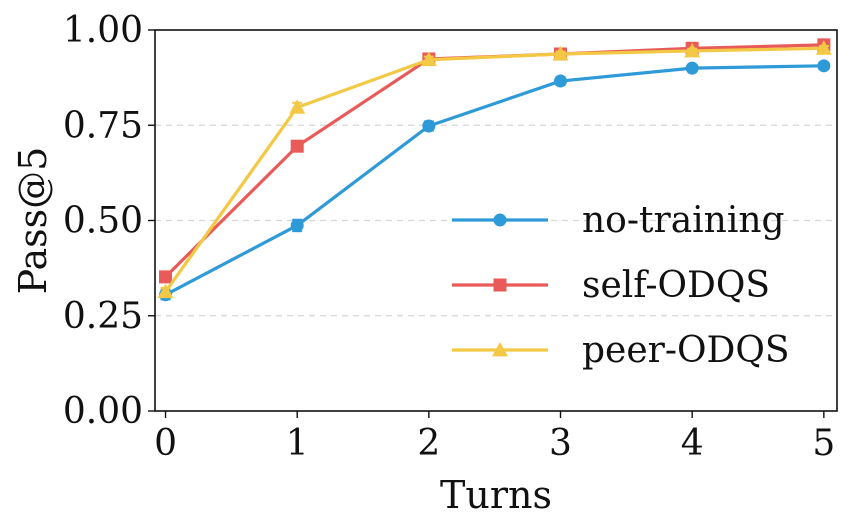 The width and height of the screenshot is (852, 531). Describe the element at coordinates (683, 220) in the screenshot. I see `legend-label: no-training` at that location.